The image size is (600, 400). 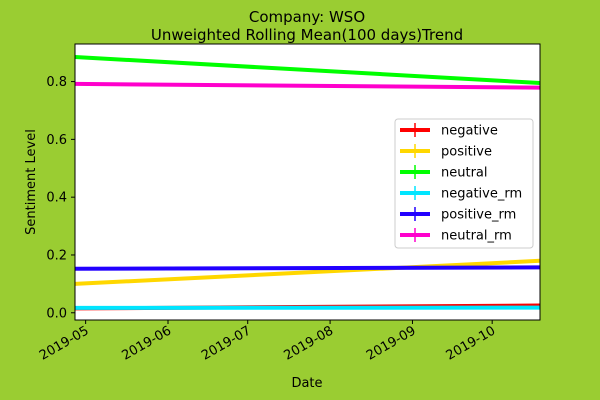 I want to click on y-tick-label: 0.8, so click(x=56, y=82).